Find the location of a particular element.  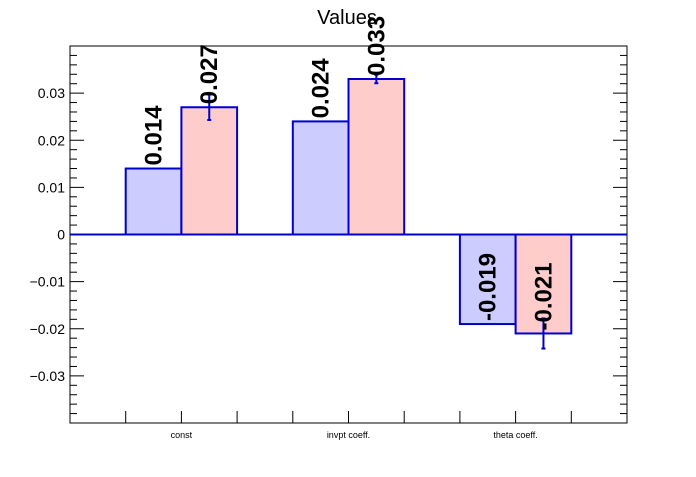

data-label: 0.014 is located at coordinates (154, 135).